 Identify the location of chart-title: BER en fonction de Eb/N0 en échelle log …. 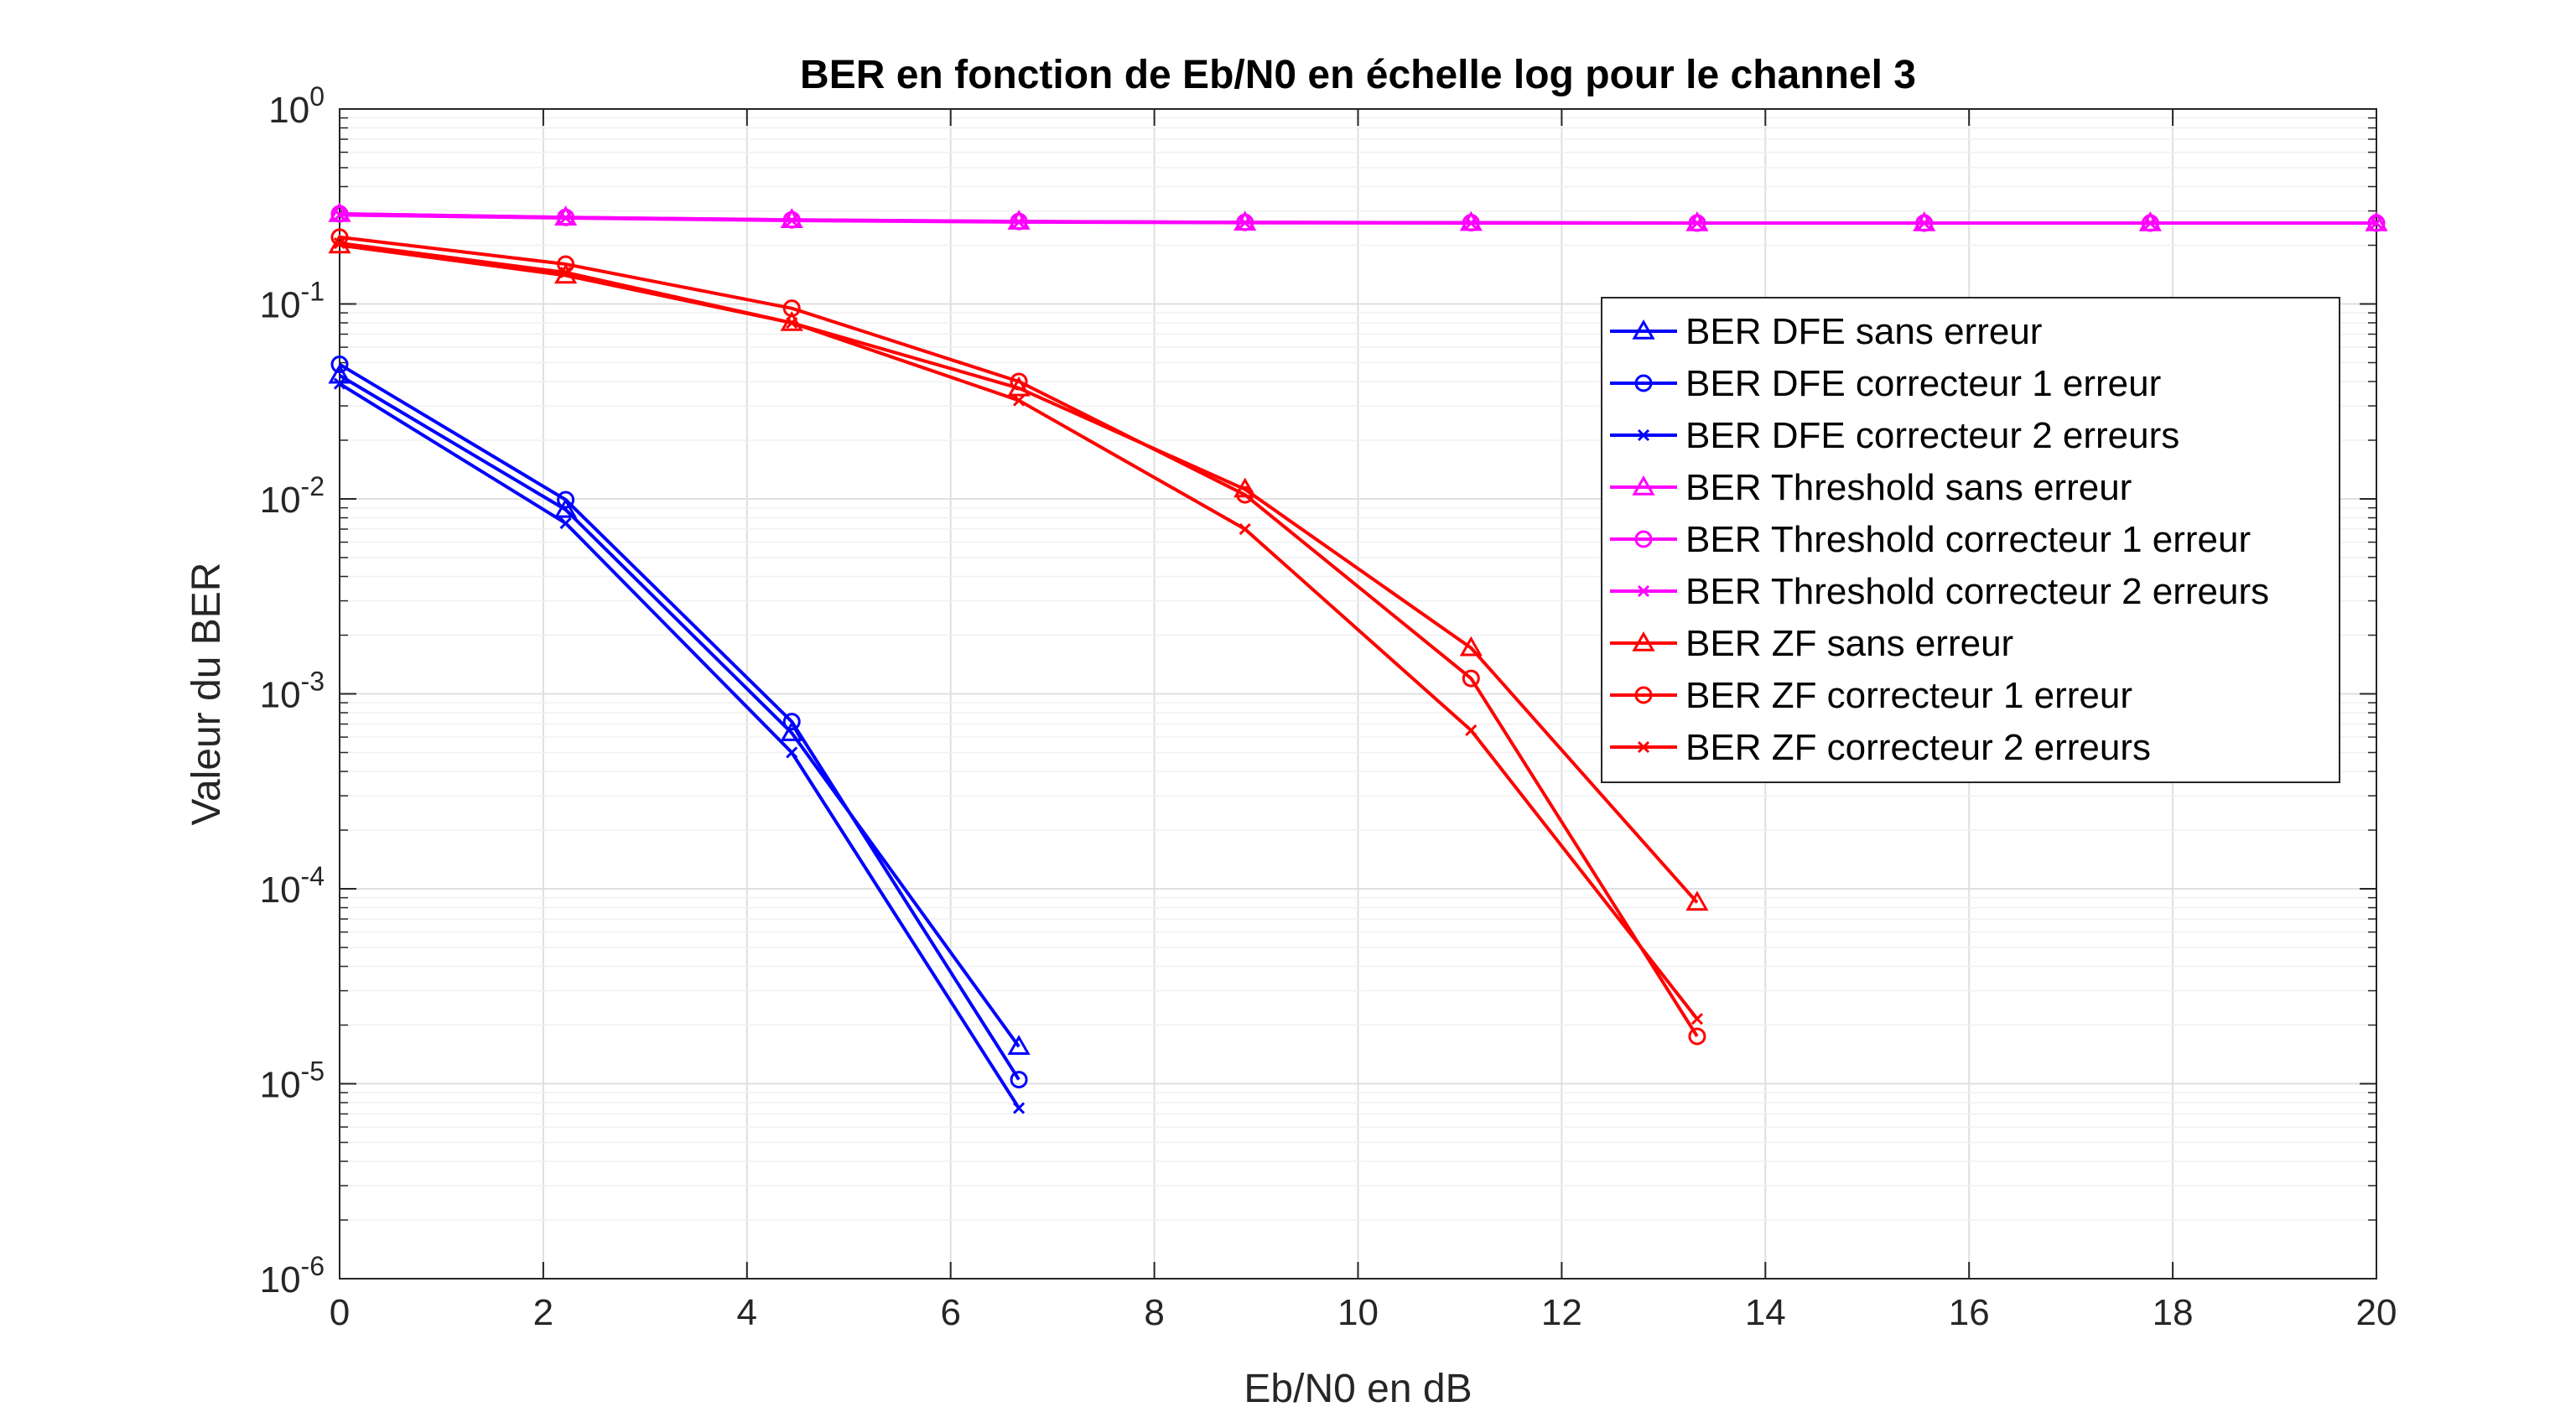
(1358, 75).